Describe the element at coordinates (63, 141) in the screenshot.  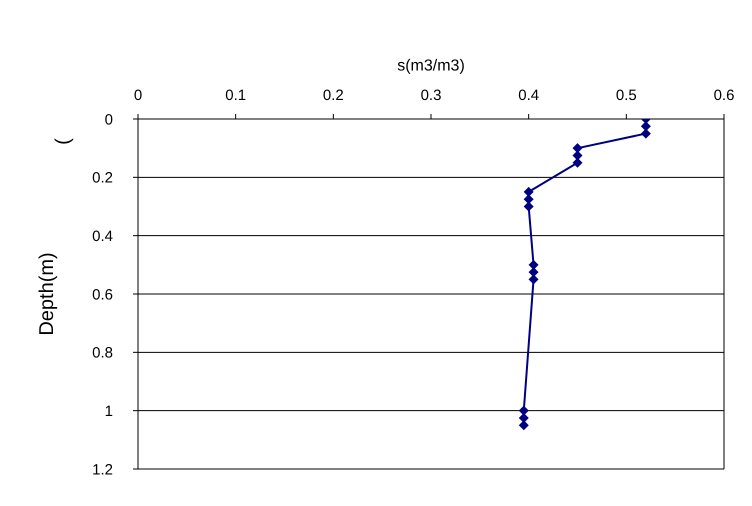
I see `annotation-text: (` at that location.